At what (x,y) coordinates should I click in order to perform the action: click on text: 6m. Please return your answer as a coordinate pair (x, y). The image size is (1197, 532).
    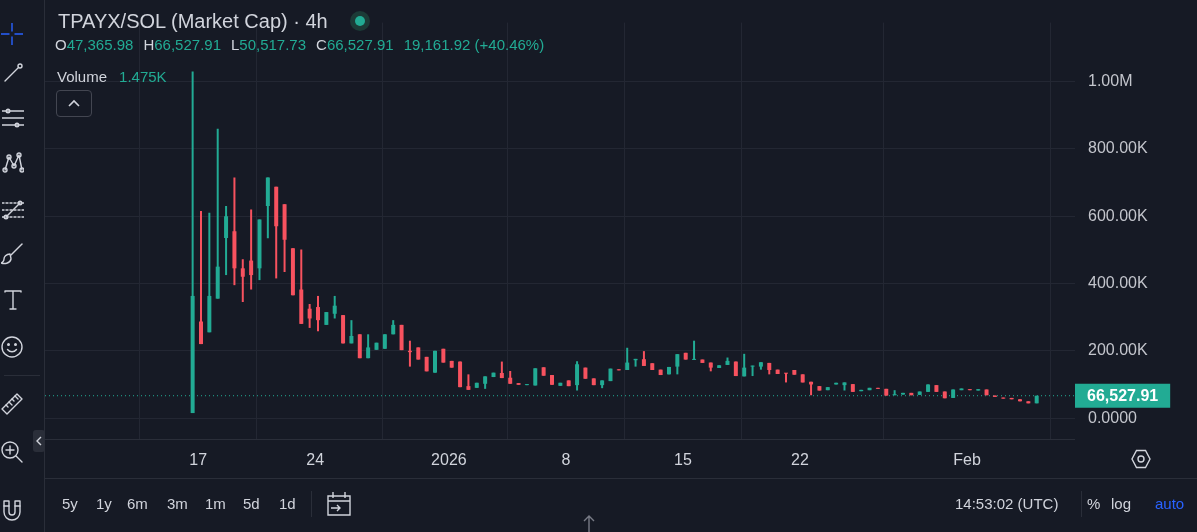
    Looking at the image, I should click on (137, 504).